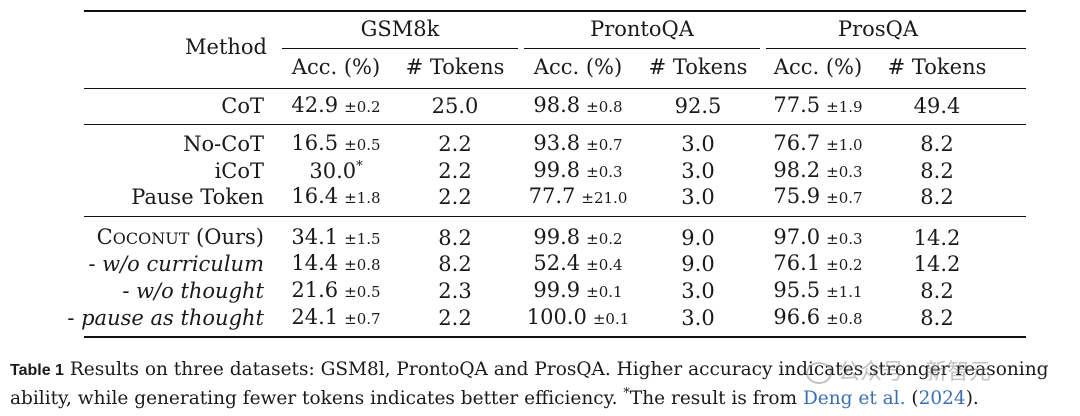 The width and height of the screenshot is (1080, 416). What do you see at coordinates (626, 393) in the screenshot?
I see `caption-star: *` at bounding box center [626, 393].